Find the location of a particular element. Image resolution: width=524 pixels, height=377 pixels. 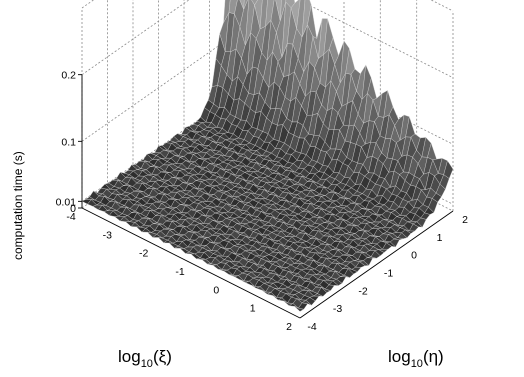

y-axis-label: log10(η) is located at coordinates (416, 358).